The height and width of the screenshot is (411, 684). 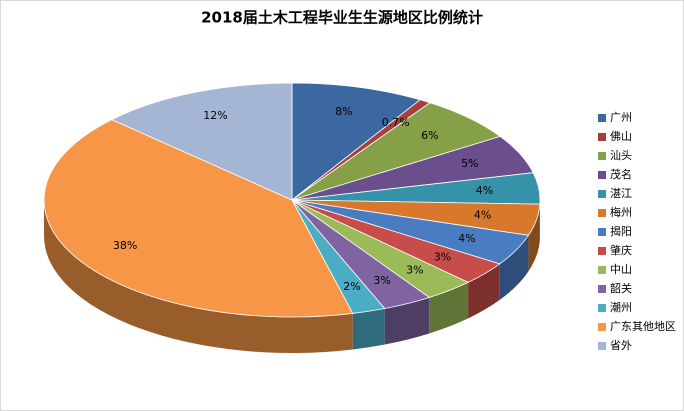 What do you see at coordinates (621, 174) in the screenshot?
I see `legend-label: 茂名` at bounding box center [621, 174].